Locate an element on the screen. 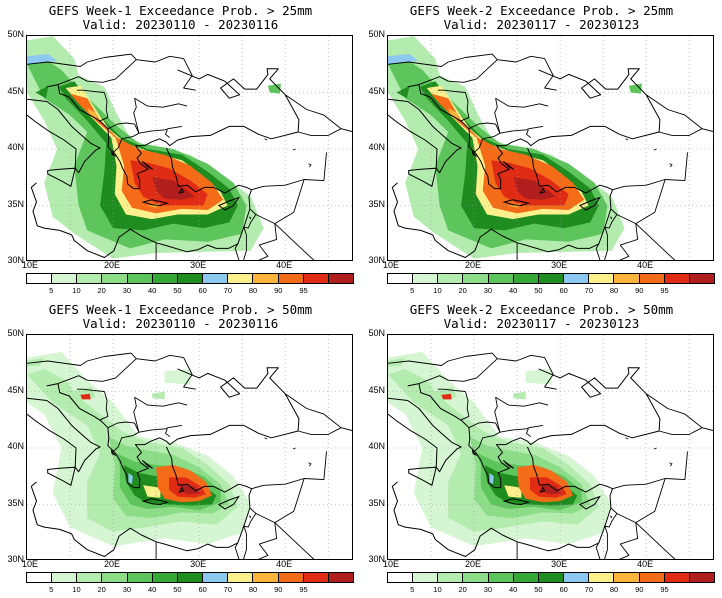  colorbar-tick-label: 80 is located at coordinates (614, 290).